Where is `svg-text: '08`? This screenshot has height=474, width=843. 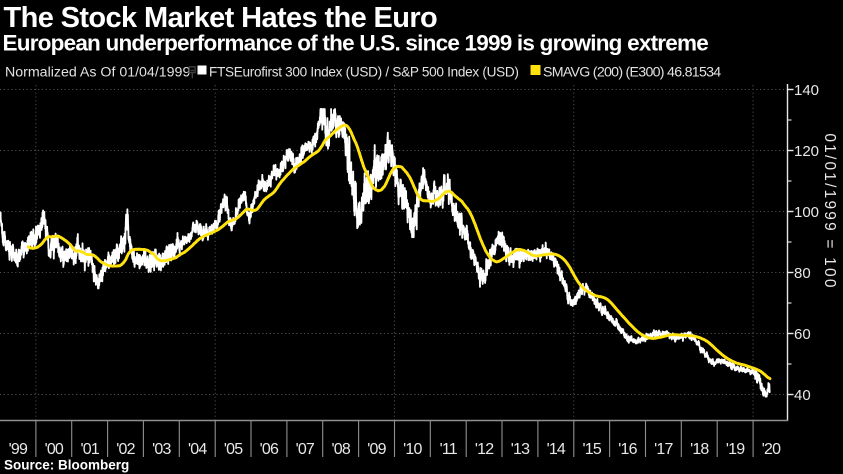
svg-text: '08 is located at coordinates (340, 449).